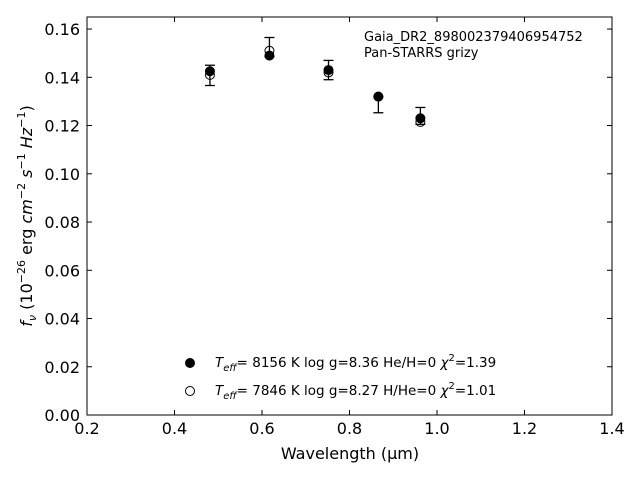 The width and height of the screenshot is (640, 480). What do you see at coordinates (190, 391) in the screenshot?
I see `legend-marker-open` at bounding box center [190, 391].